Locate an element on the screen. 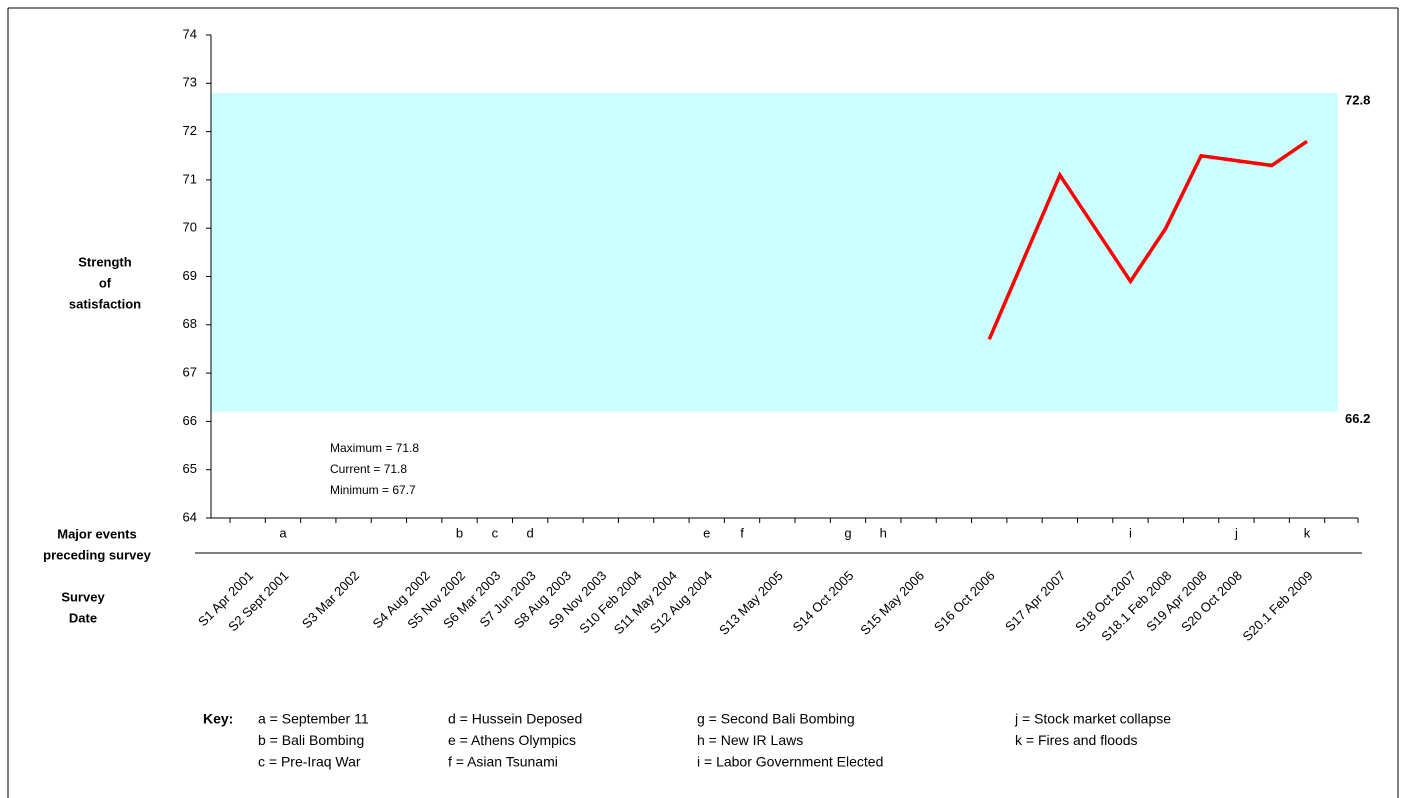  y-tick-label: 73 is located at coordinates (190, 82).